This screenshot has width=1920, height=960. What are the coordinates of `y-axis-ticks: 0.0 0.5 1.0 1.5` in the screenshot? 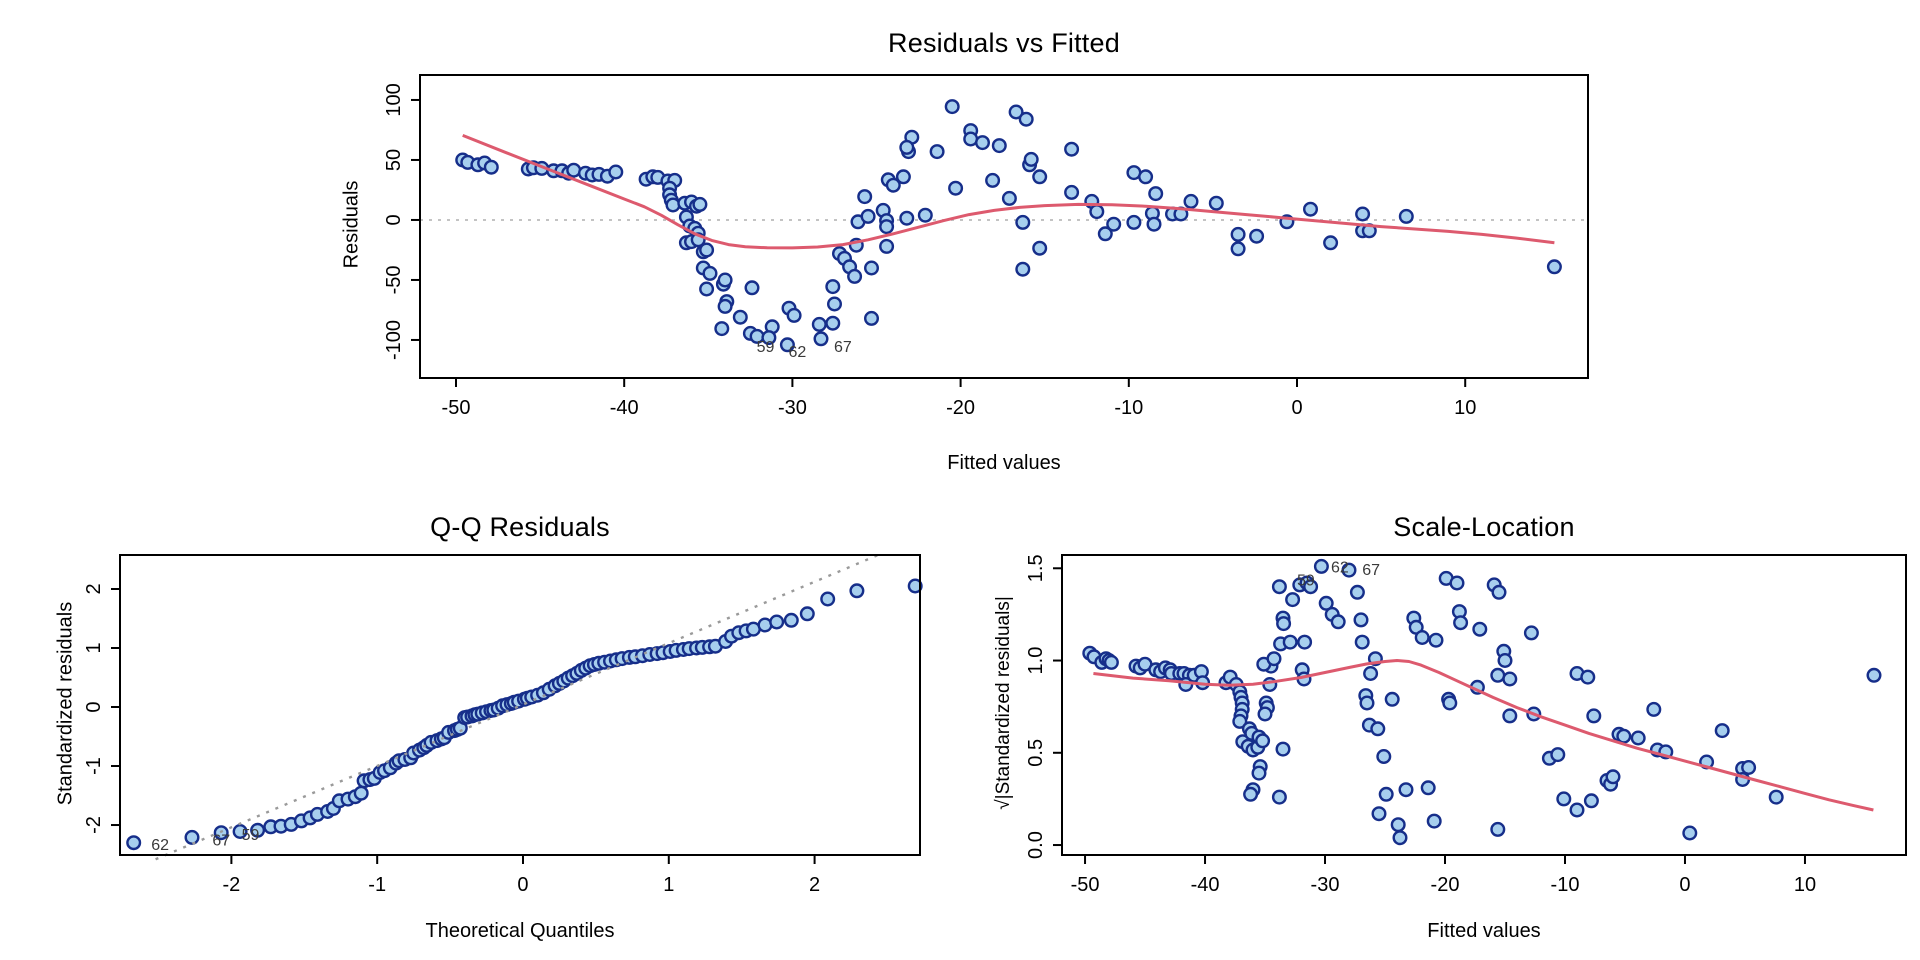 It's located at (1043, 706).